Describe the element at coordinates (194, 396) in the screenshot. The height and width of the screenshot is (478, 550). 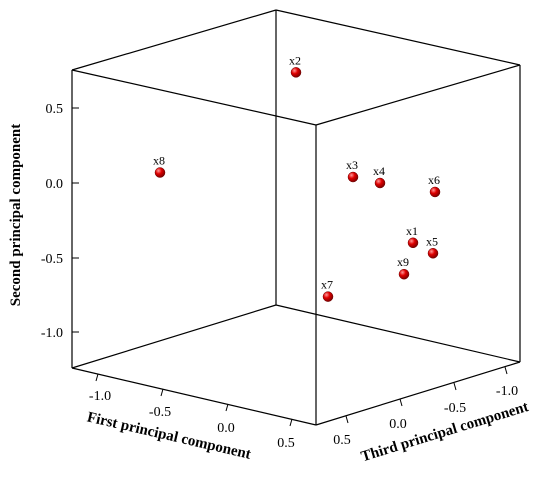
I see `box-edge-front-bottom-left` at that location.